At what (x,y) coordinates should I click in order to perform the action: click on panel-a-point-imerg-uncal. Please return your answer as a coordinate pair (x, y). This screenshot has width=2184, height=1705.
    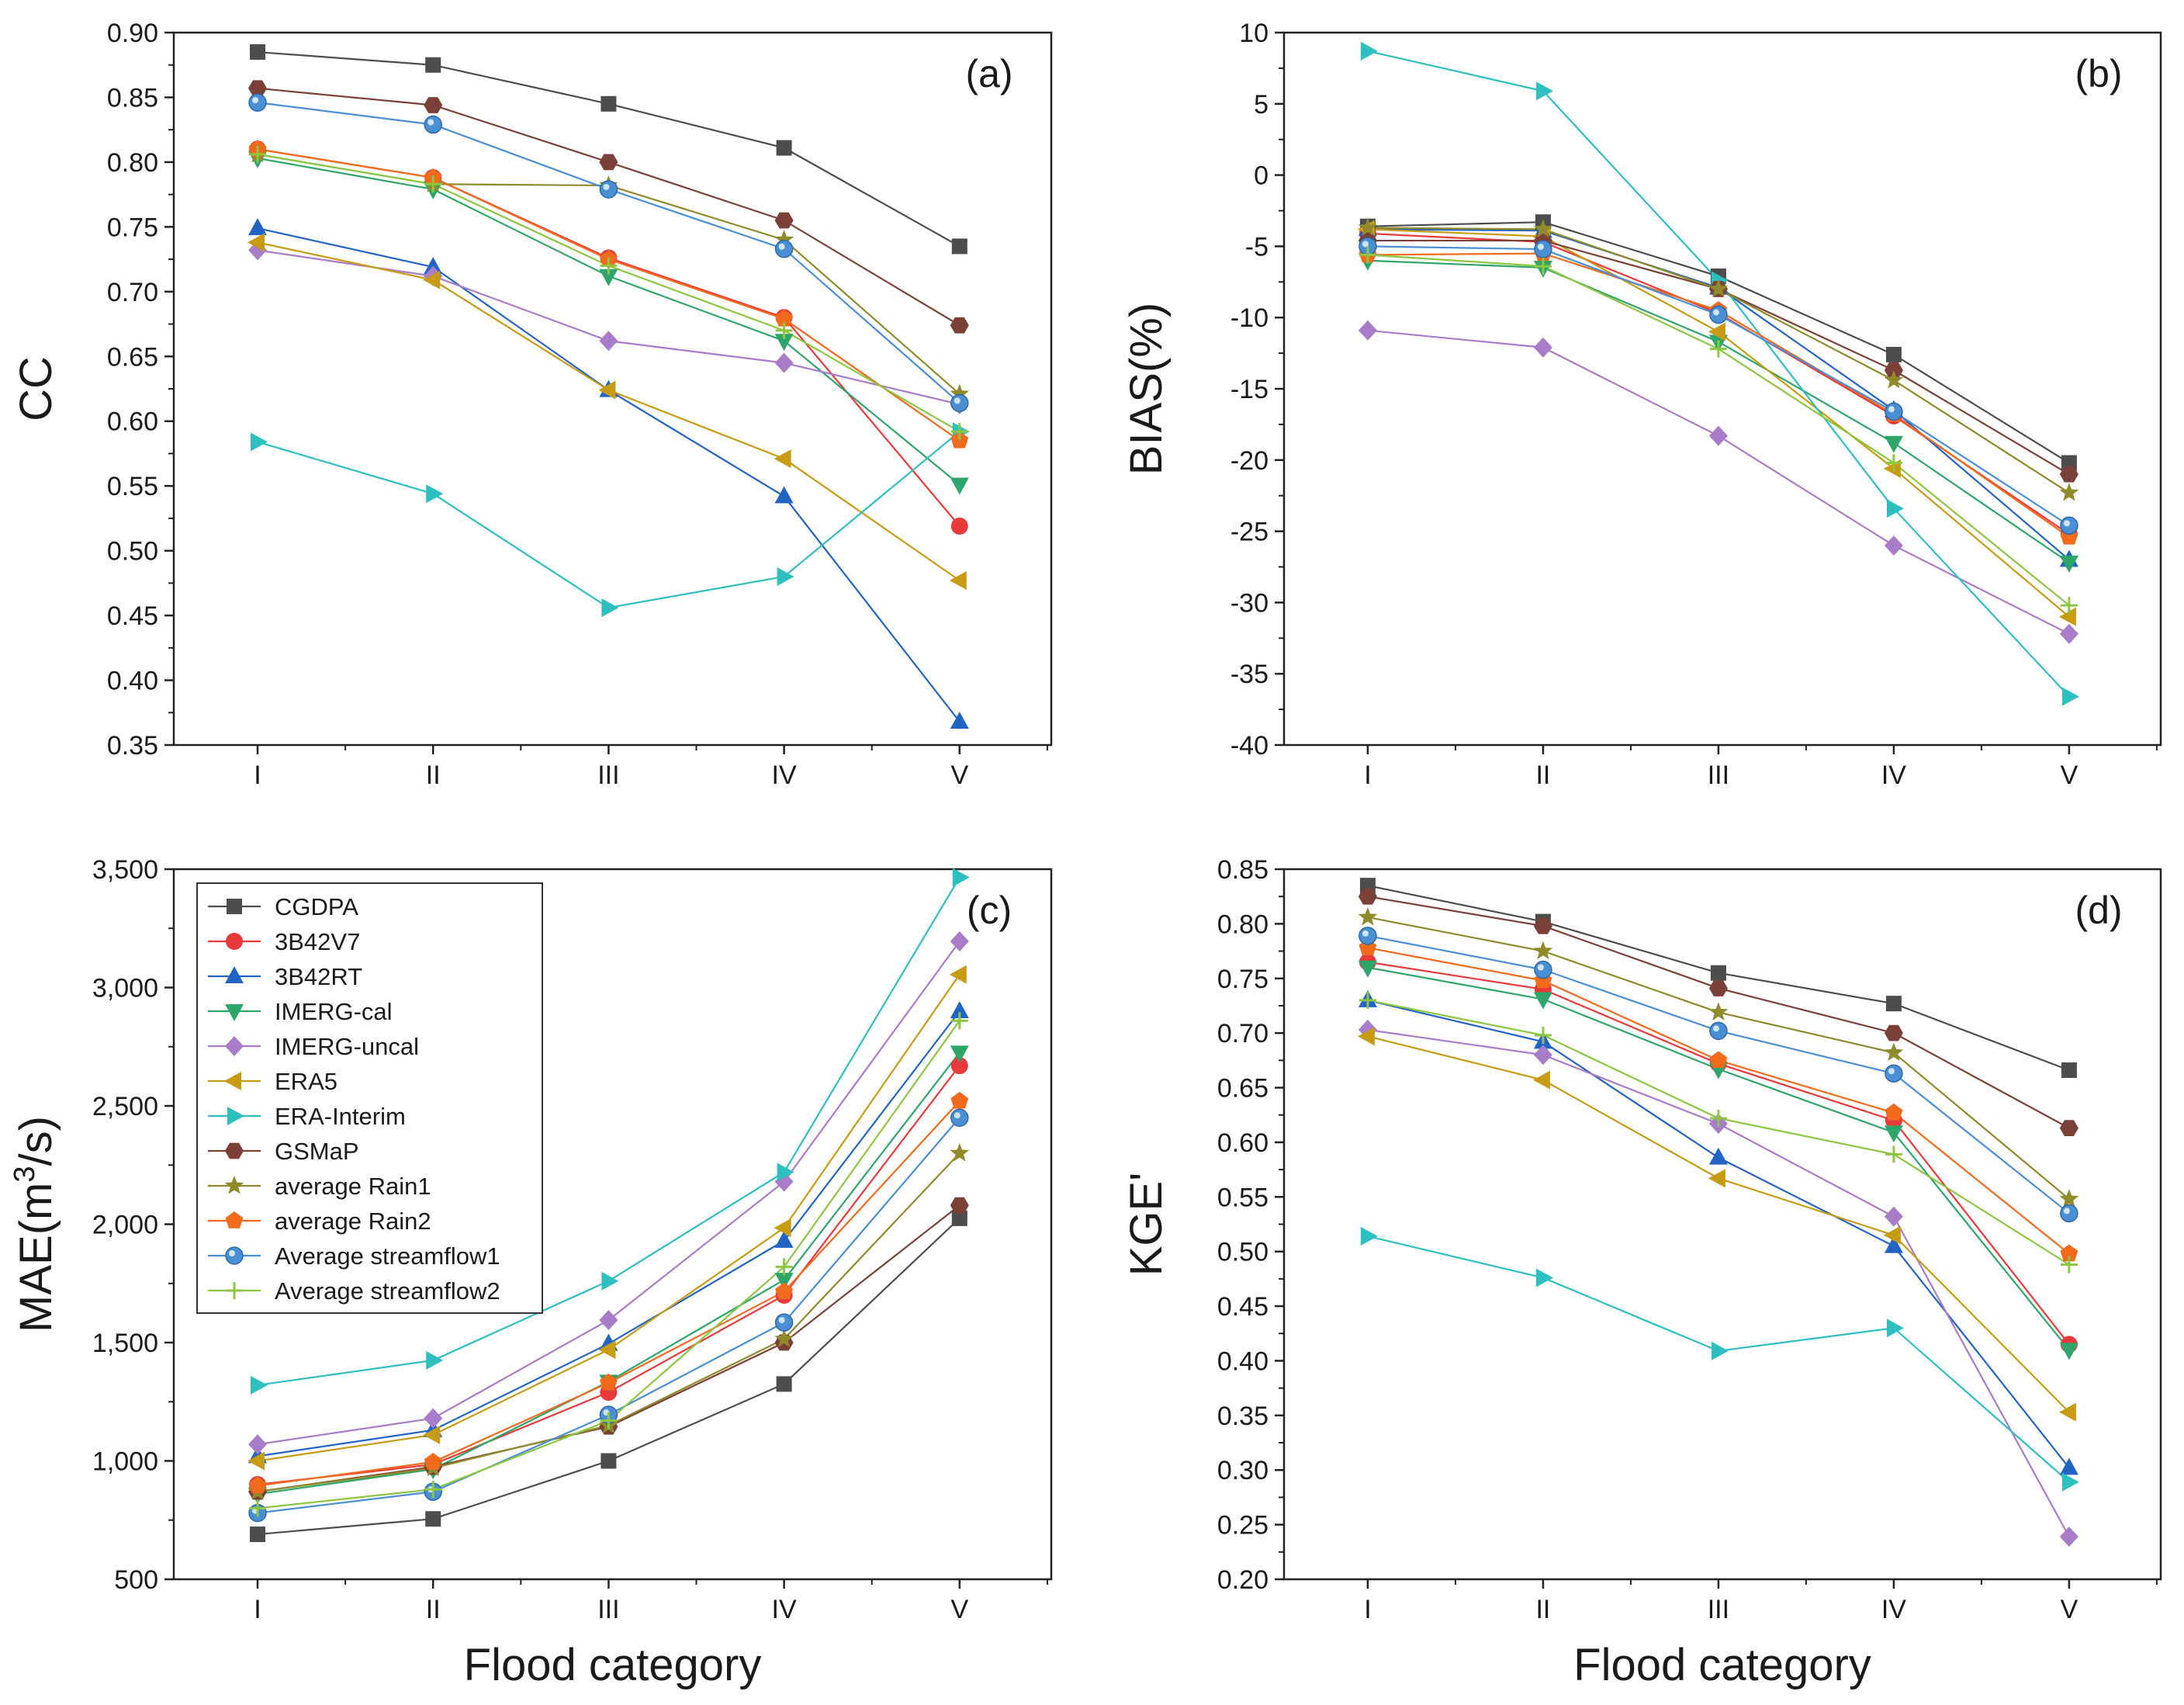
    Looking at the image, I should click on (784, 362).